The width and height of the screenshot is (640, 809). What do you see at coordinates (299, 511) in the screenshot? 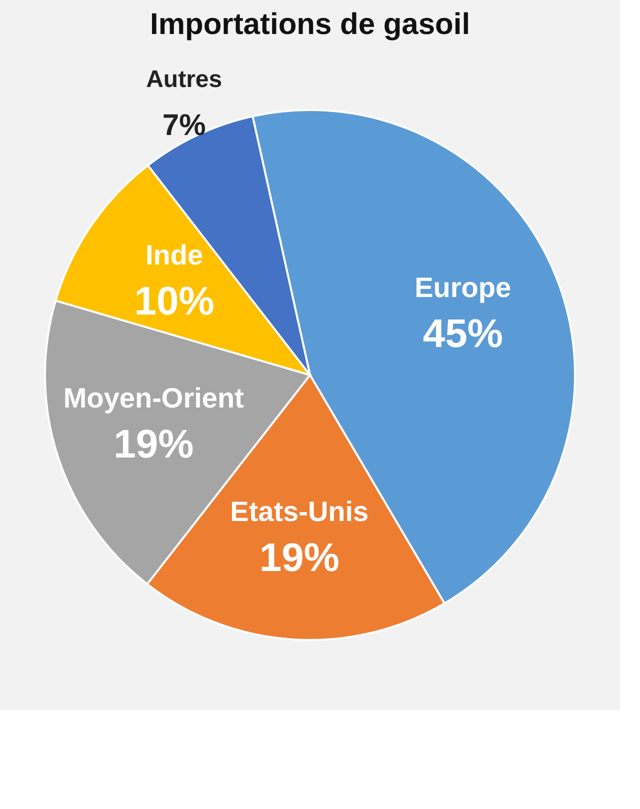
I see `slice-label: Etats-Unis` at bounding box center [299, 511].